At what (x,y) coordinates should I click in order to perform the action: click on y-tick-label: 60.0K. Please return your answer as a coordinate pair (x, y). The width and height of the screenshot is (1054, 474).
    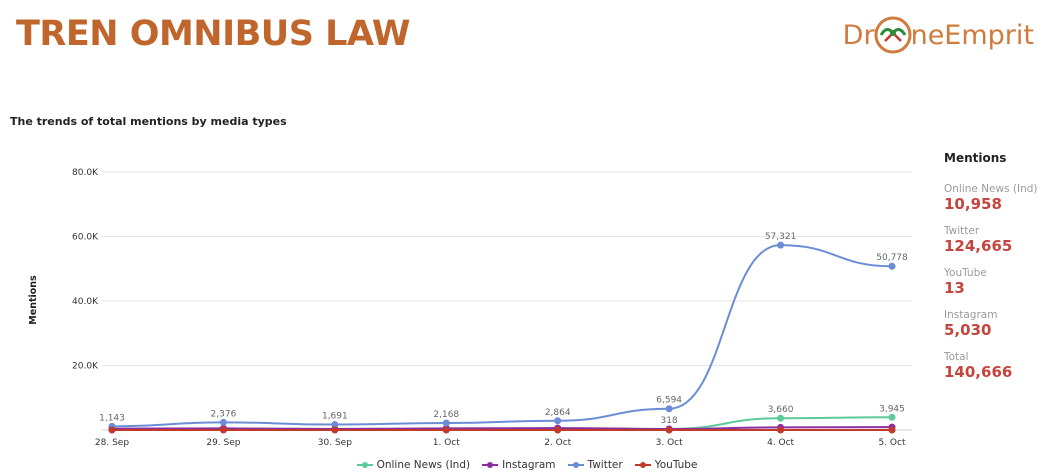
    Looking at the image, I should click on (85, 238).